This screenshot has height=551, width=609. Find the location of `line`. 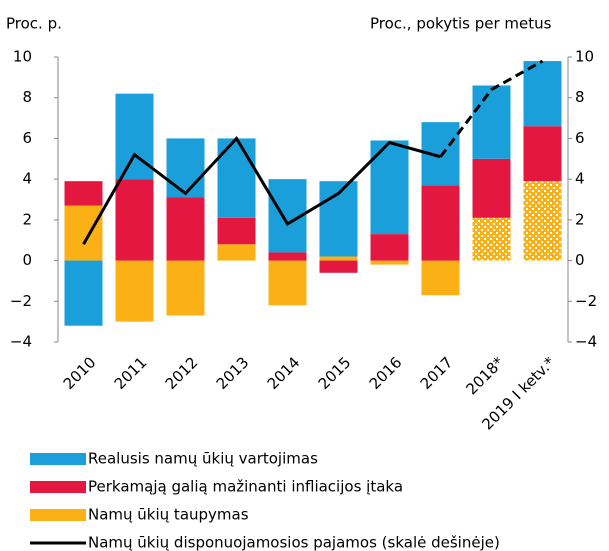

line is located at coordinates (261, 190).